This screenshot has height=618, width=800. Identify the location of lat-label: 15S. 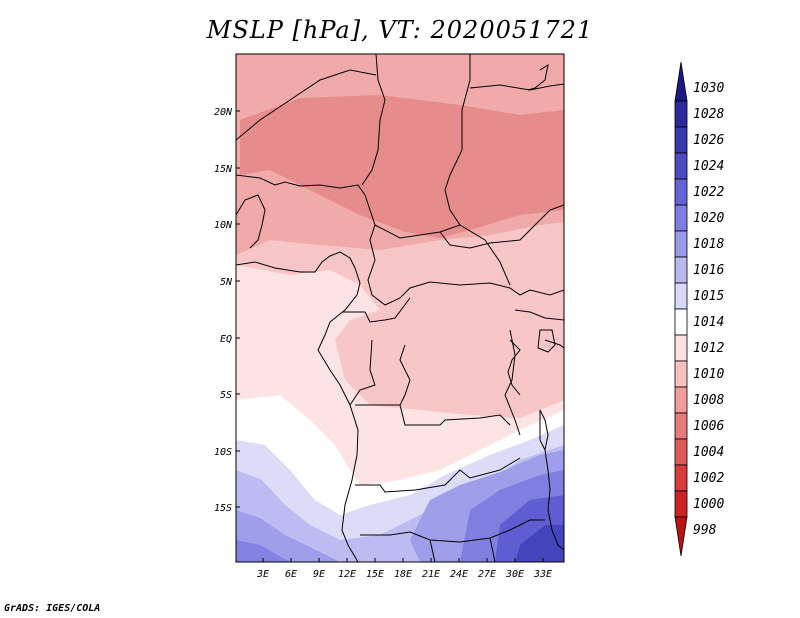
(223, 508).